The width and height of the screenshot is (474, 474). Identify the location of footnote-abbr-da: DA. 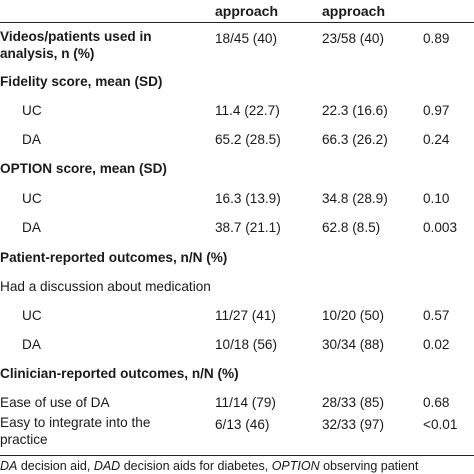
(9, 466).